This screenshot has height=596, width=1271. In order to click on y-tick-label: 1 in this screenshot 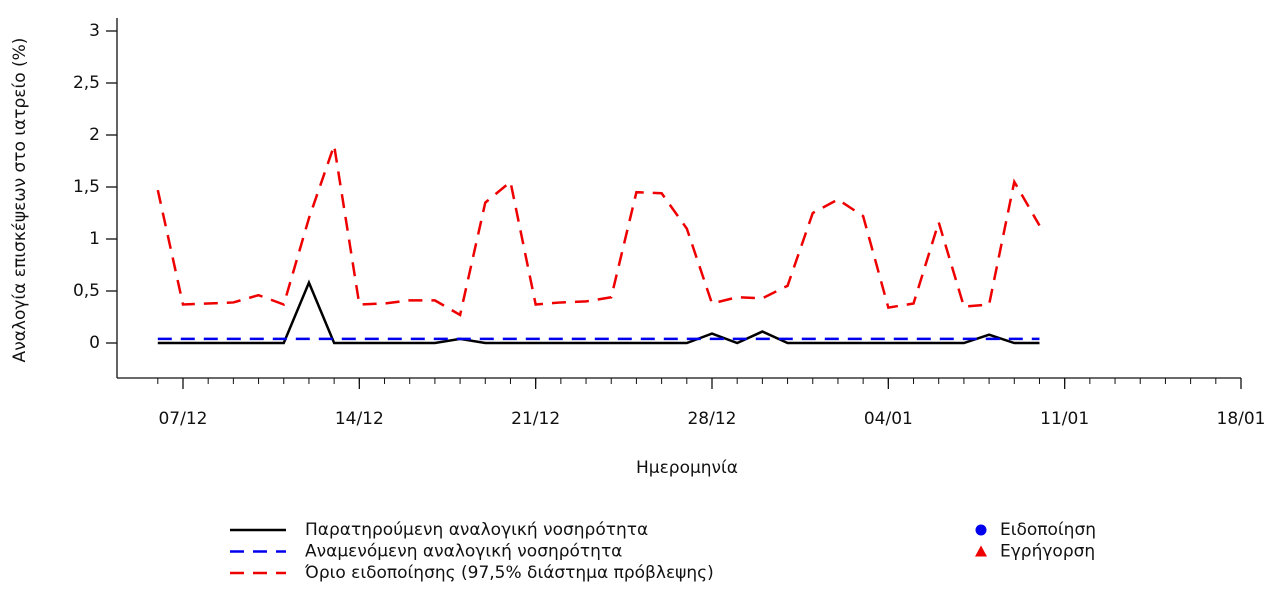, I will do `click(94, 239)`.